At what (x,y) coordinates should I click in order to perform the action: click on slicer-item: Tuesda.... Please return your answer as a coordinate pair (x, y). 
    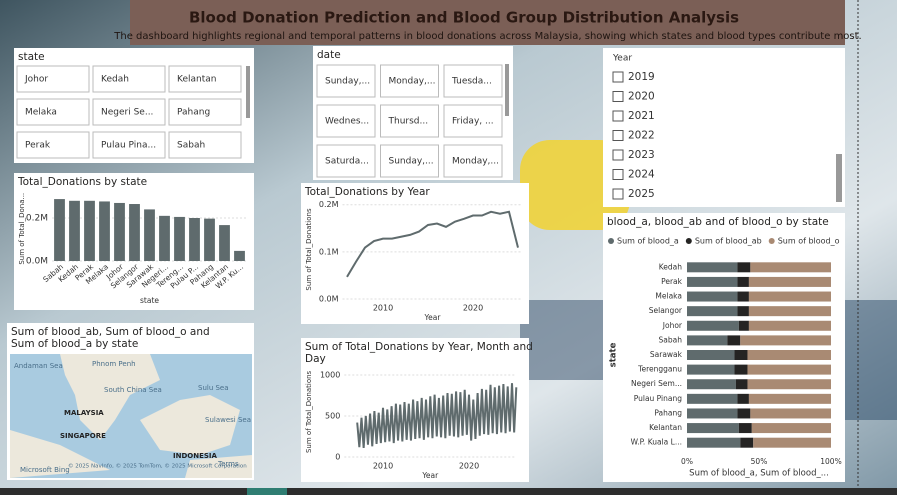
    Looking at the image, I should click on (471, 82).